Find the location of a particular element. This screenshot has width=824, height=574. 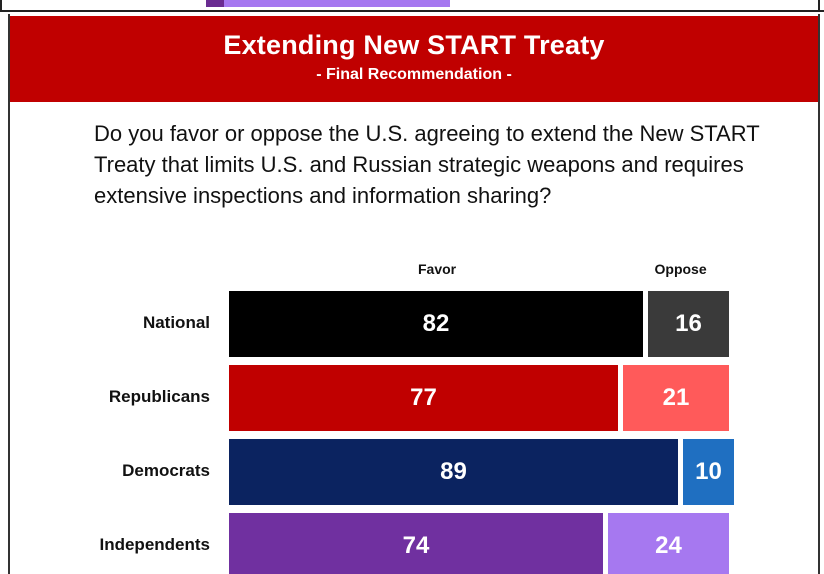

bar-oppose-republicans: 21 is located at coordinates (676, 398).